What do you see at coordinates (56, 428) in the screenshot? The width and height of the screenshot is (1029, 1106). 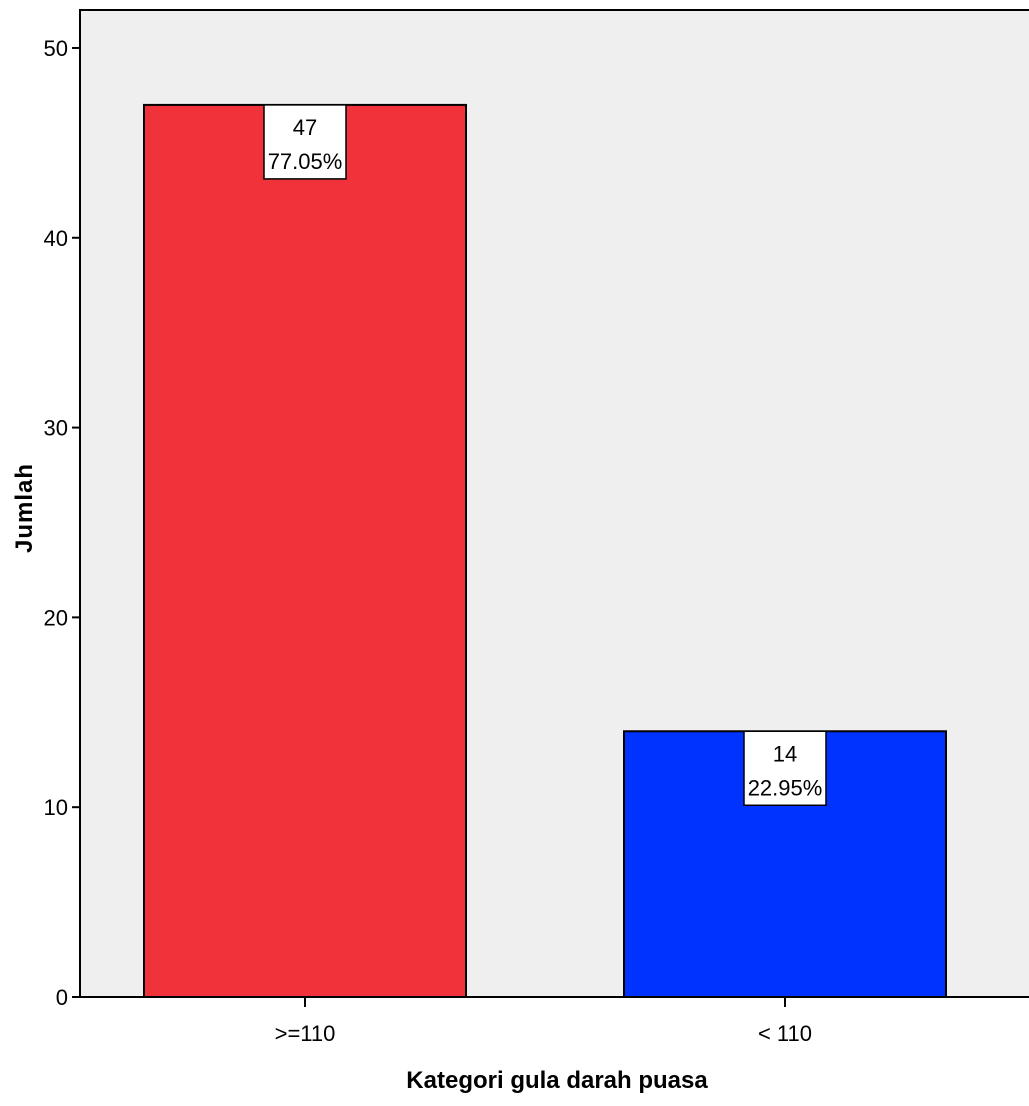 I see `y-tick-label: 30` at bounding box center [56, 428].